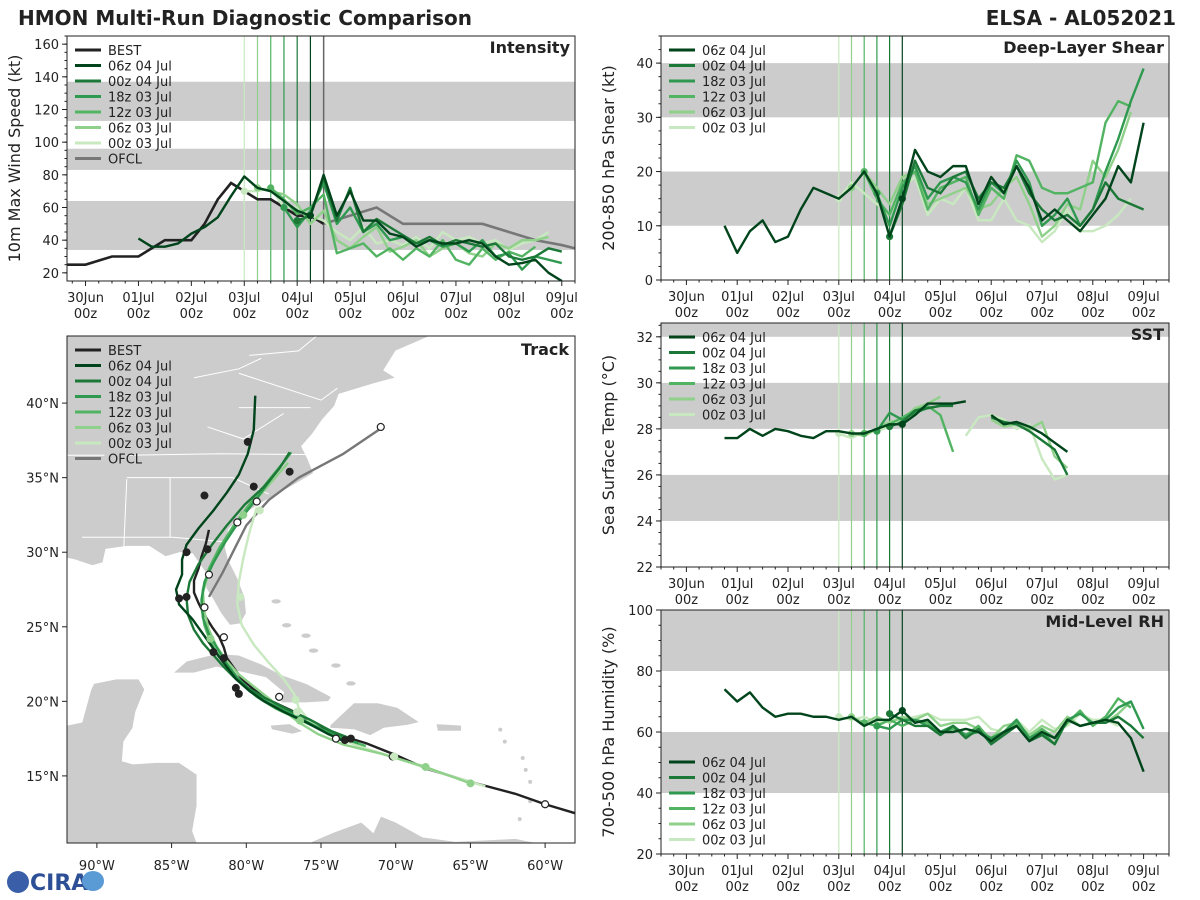 Image resolution: width=1200 pixels, height=900 pixels. Describe the element at coordinates (268, 595) in the screenshot. I see `series-track` at that location.